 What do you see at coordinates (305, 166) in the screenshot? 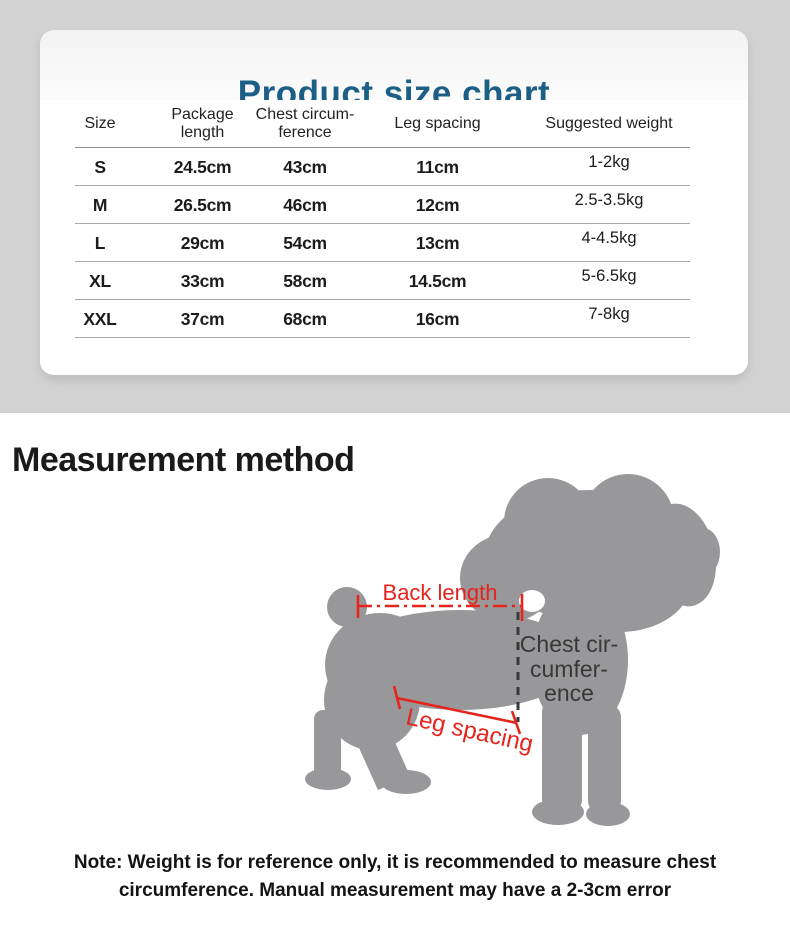
I see `cell-chest: 43cm` at bounding box center [305, 166].